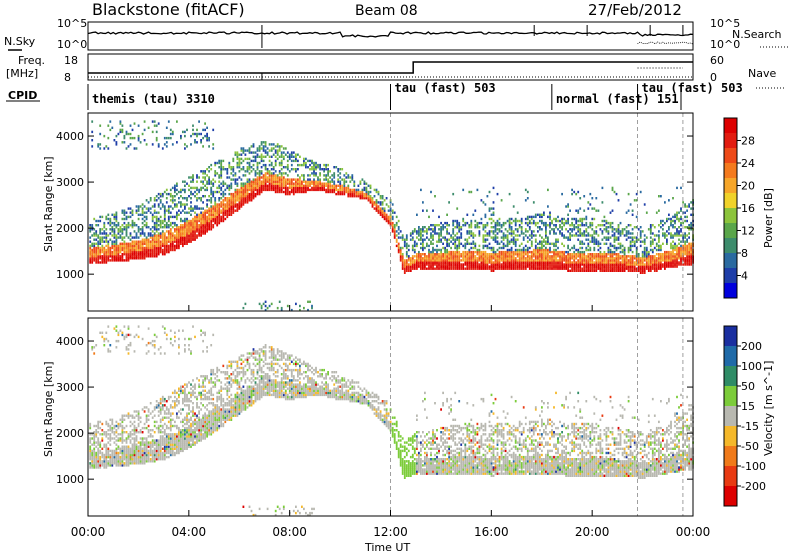 The height and width of the screenshot is (554, 800). What do you see at coordinates (748, 231) in the screenshot?
I see `colorbar-tick-label-4: 12` at bounding box center [748, 231].